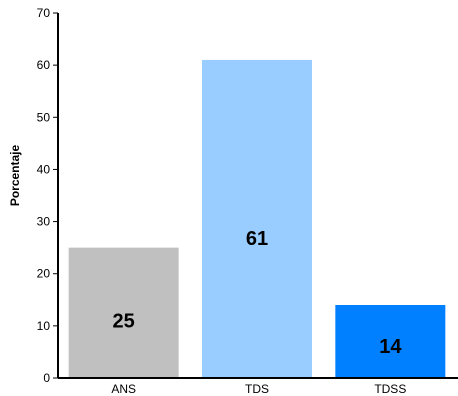 The image size is (458, 396). Describe the element at coordinates (390, 389) in the screenshot. I see `x-tick-label-tdss: TDSS` at that location.